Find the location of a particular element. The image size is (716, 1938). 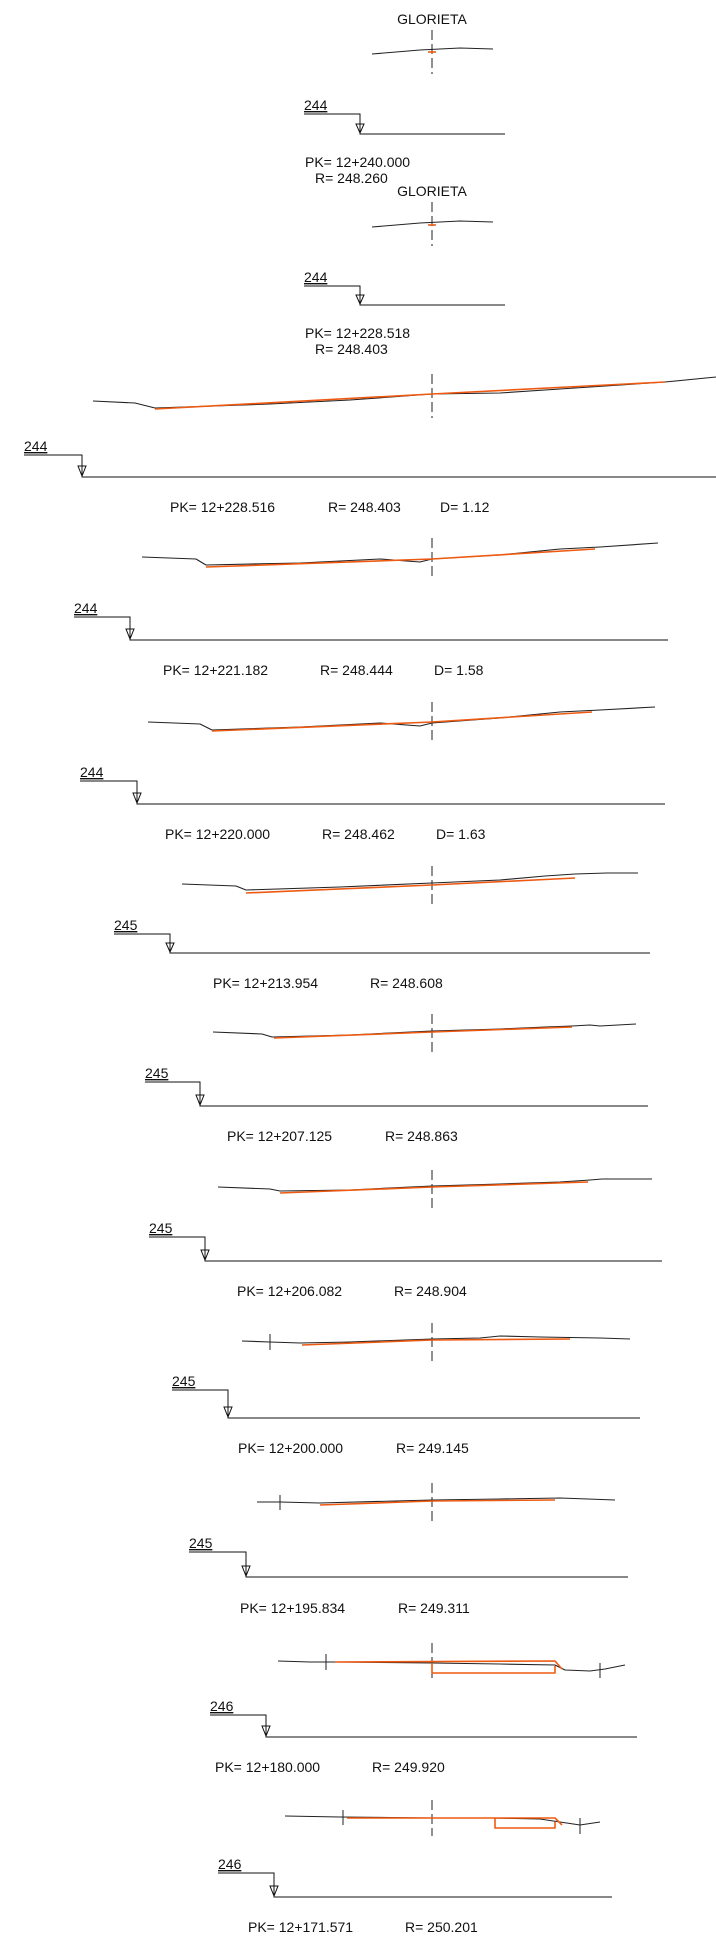

cross-section-6: 245 PK= 12+213.954 R= 248.608 is located at coordinates (382, 928).